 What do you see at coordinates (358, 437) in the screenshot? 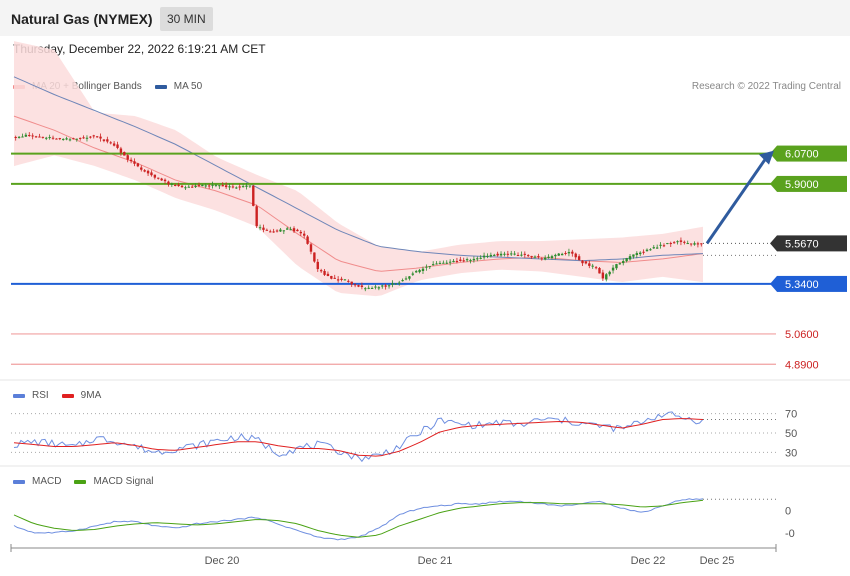
I see `rsi-line` at bounding box center [358, 437].